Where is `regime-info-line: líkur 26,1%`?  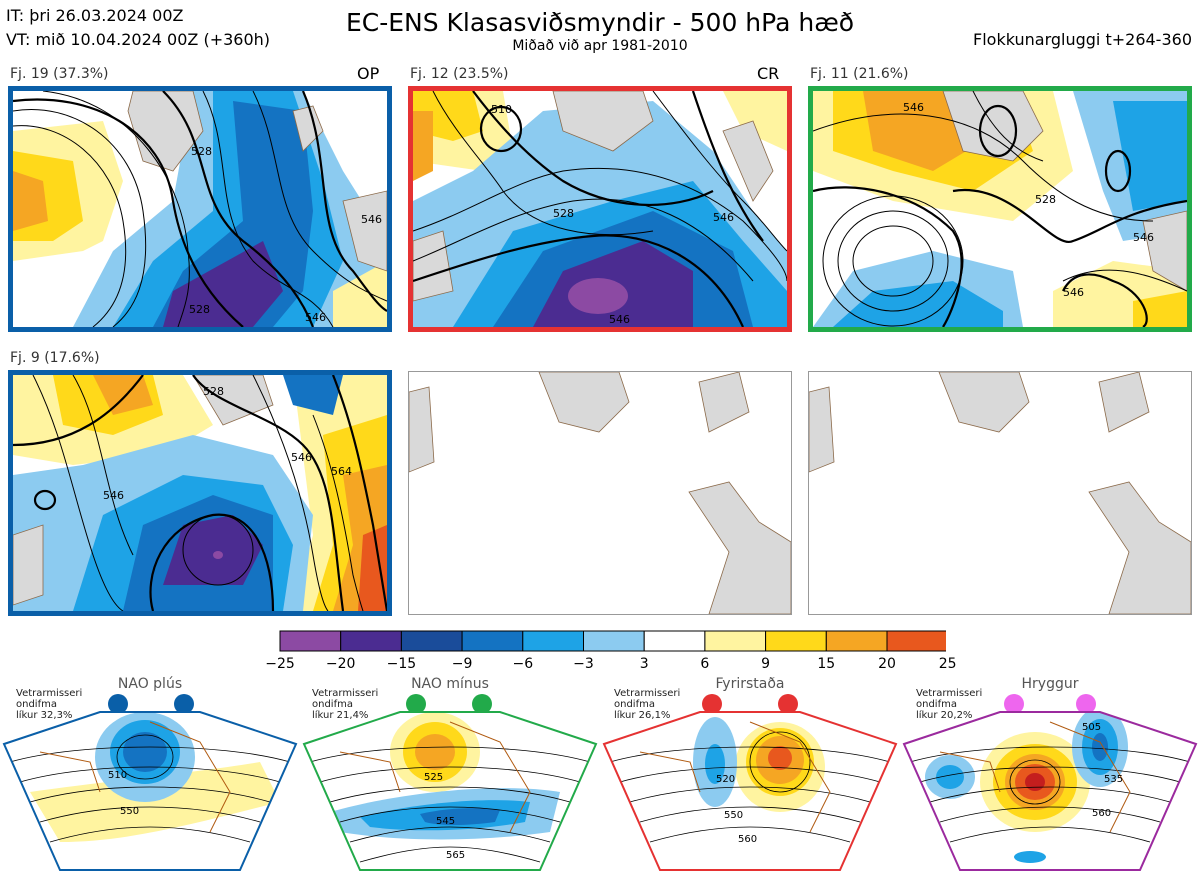
regime-info-line: líkur 26,1% is located at coordinates (642, 715).